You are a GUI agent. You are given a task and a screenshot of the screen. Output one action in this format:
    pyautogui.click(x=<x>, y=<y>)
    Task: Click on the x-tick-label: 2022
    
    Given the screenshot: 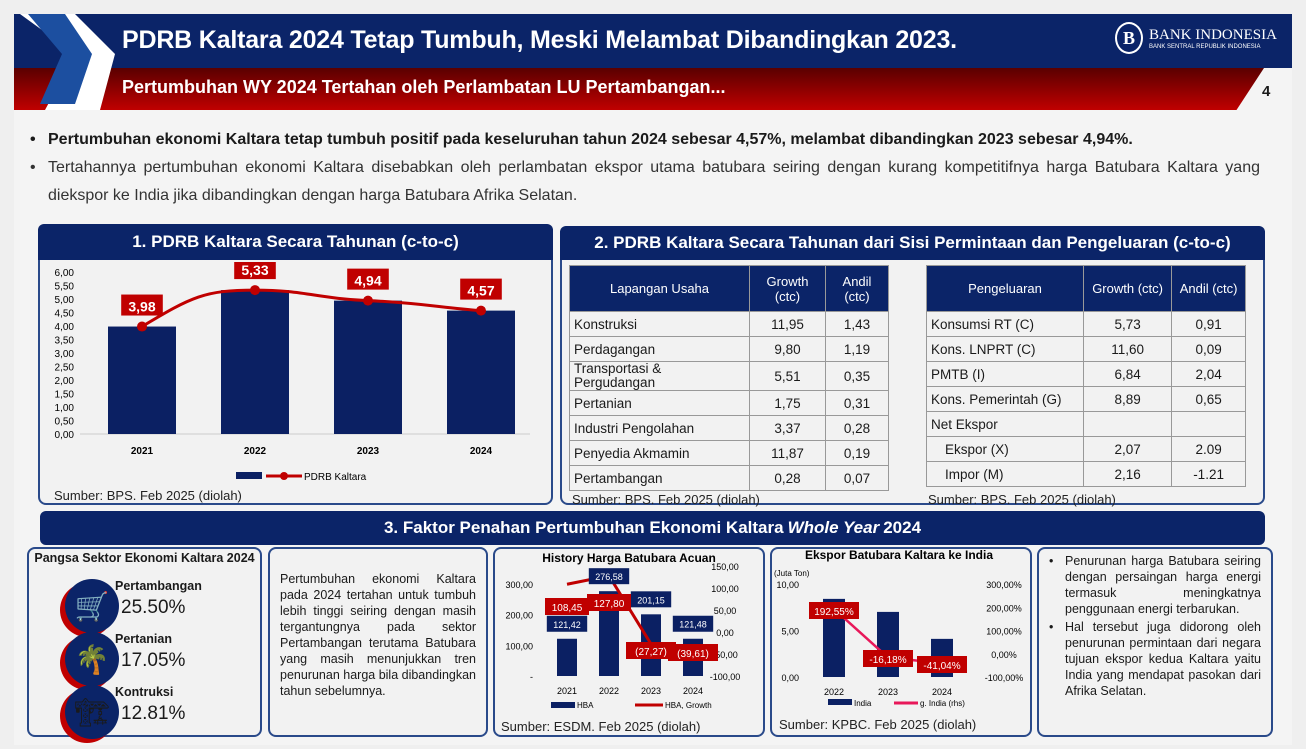 What is the action you would take?
    pyautogui.click(x=834, y=692)
    